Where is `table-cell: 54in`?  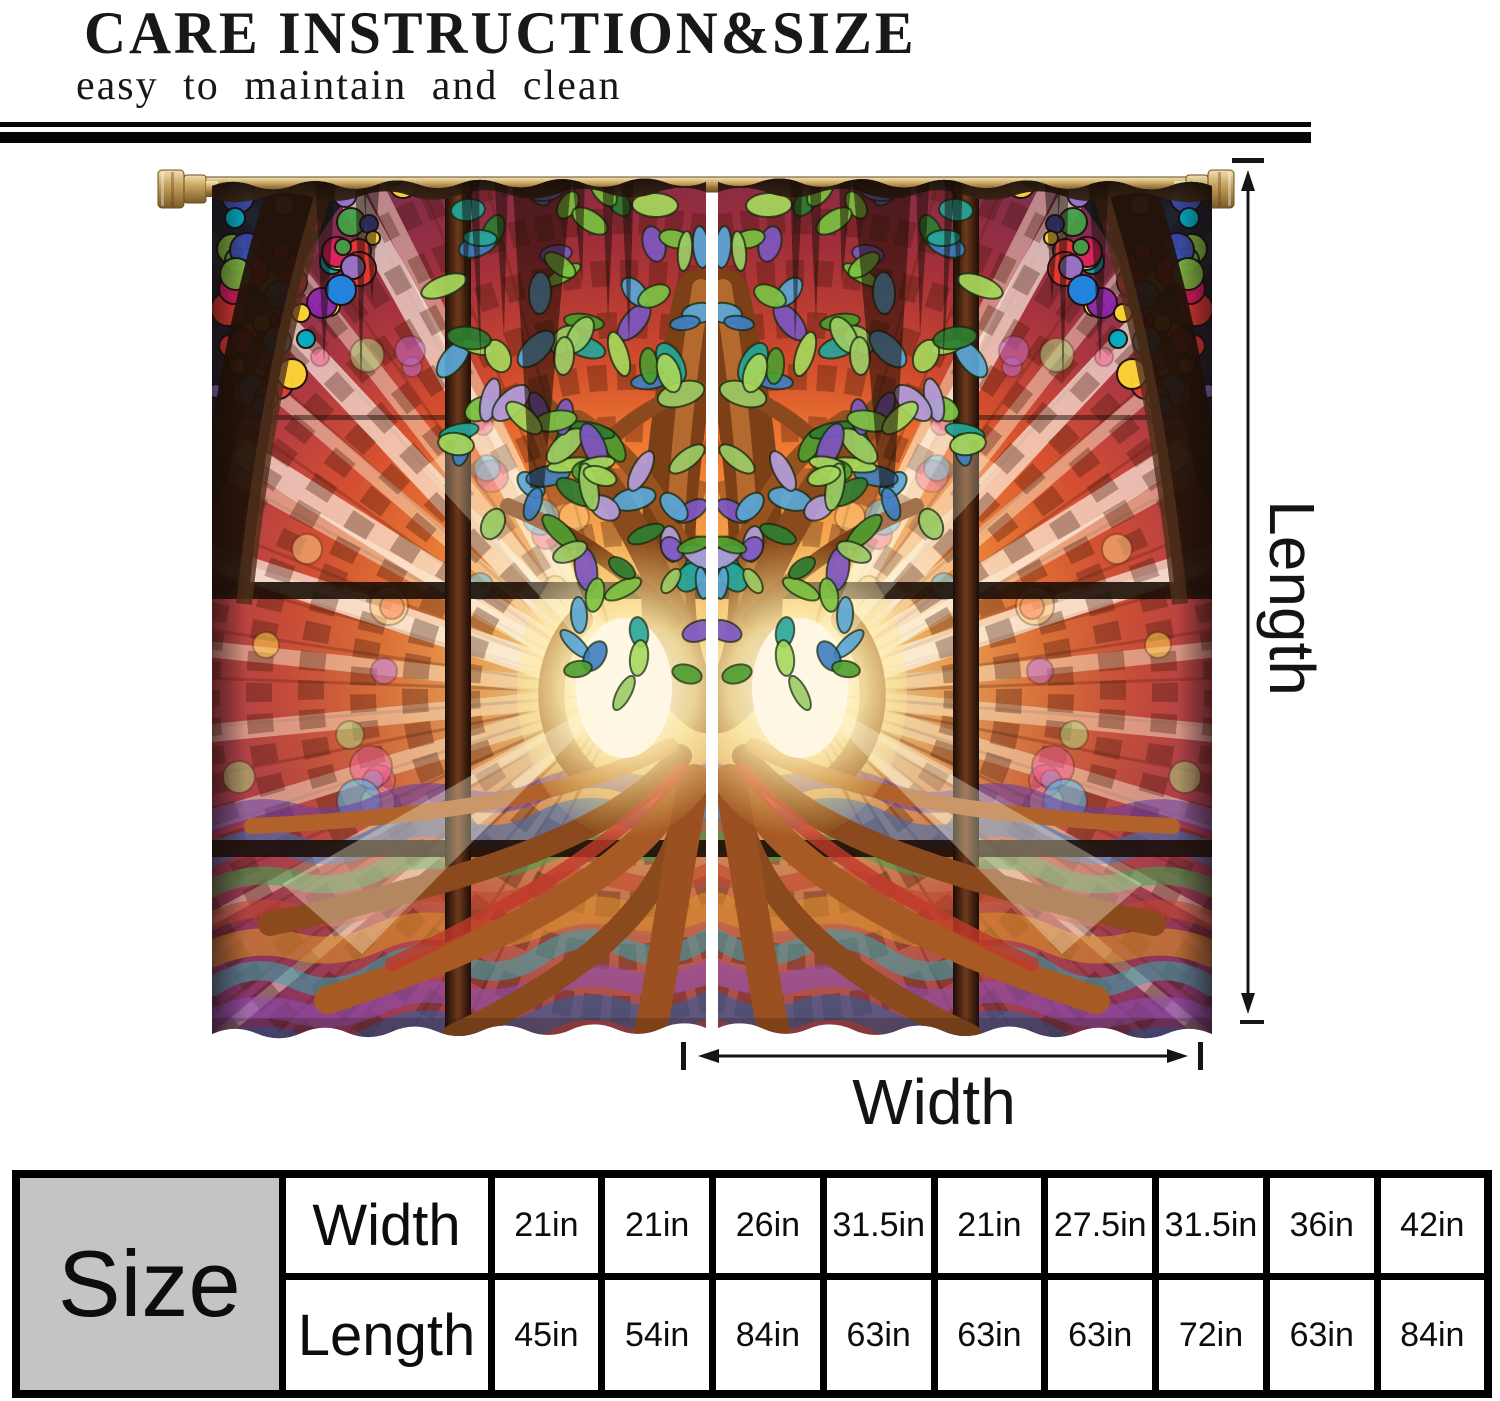 table-cell: 54in is located at coordinates (657, 1335).